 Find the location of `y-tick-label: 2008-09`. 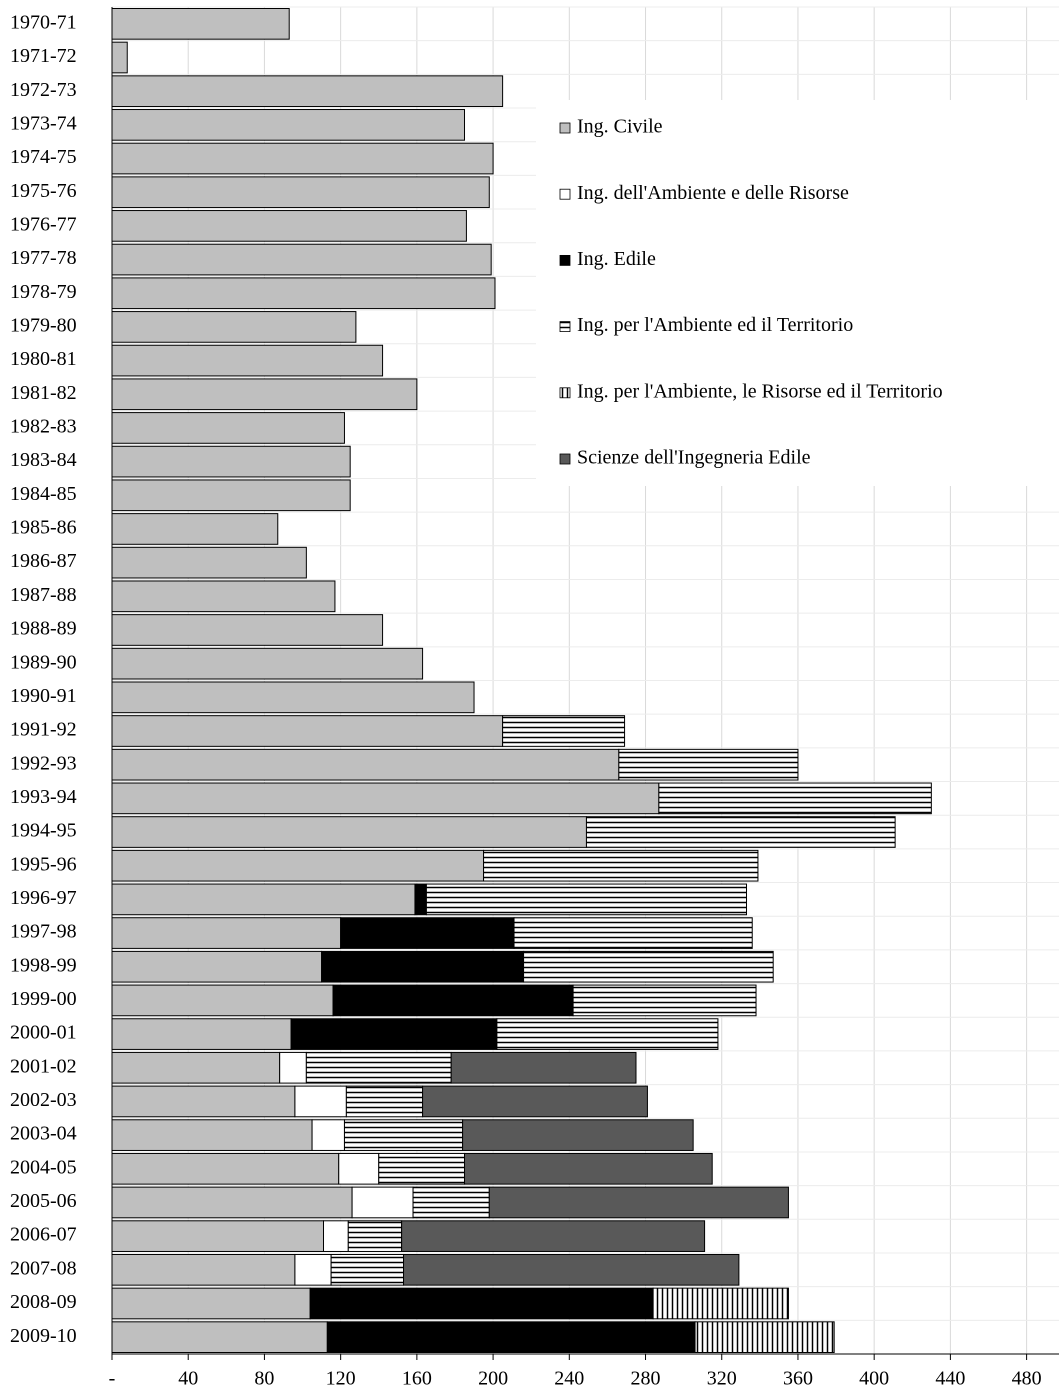

y-tick-label: 2008-09 is located at coordinates (43, 1302).